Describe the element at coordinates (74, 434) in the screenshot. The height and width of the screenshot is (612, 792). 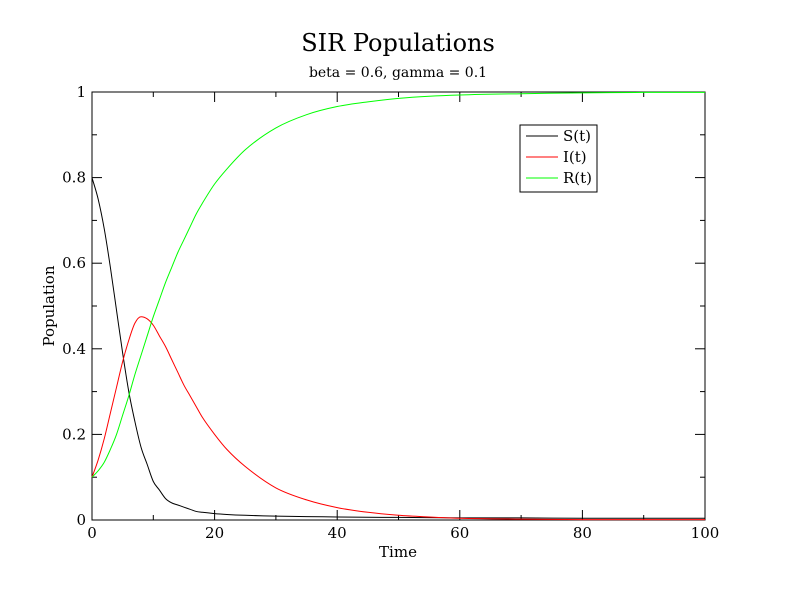
I see `y-tick-label: 0.2` at that location.